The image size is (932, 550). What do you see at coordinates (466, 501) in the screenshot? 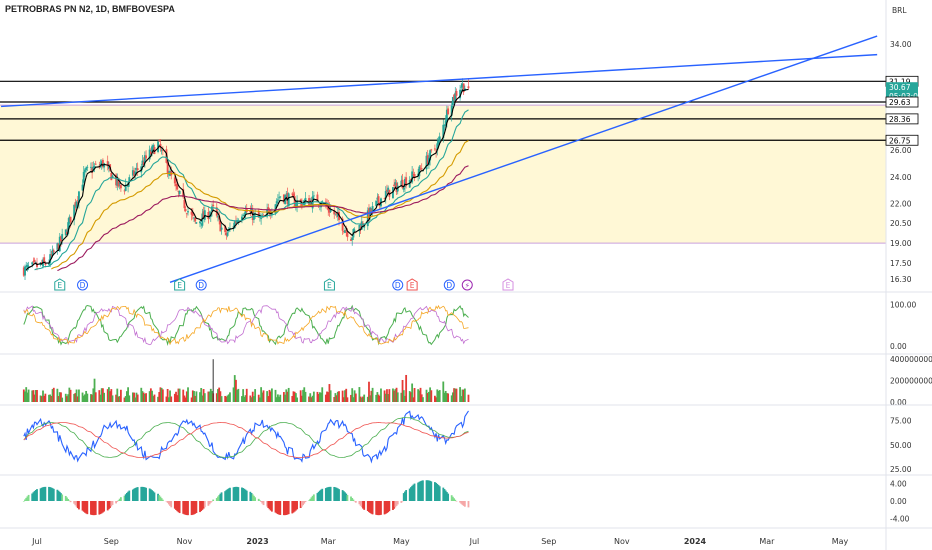
I see `macd-histogram-pane: 4.00 0.00 -4.00` at bounding box center [466, 501].